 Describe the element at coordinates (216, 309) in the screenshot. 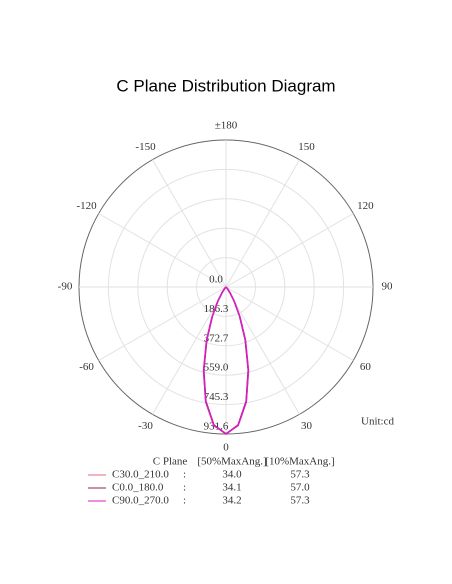

I see `radial-label: 186.3` at that location.